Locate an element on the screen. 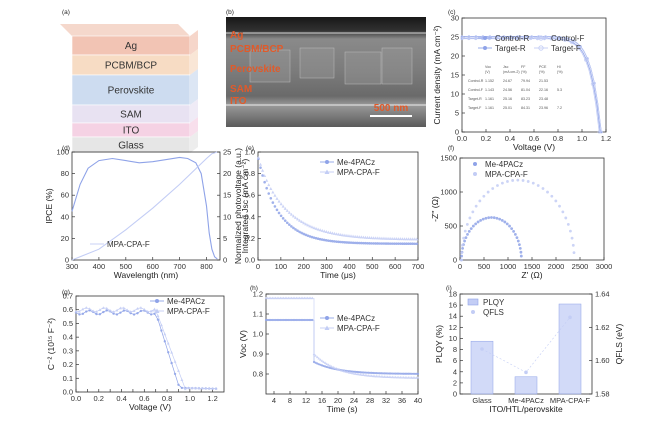 The height and width of the screenshot is (430, 648). legend-label: Me-4PACz is located at coordinates (186, 301).